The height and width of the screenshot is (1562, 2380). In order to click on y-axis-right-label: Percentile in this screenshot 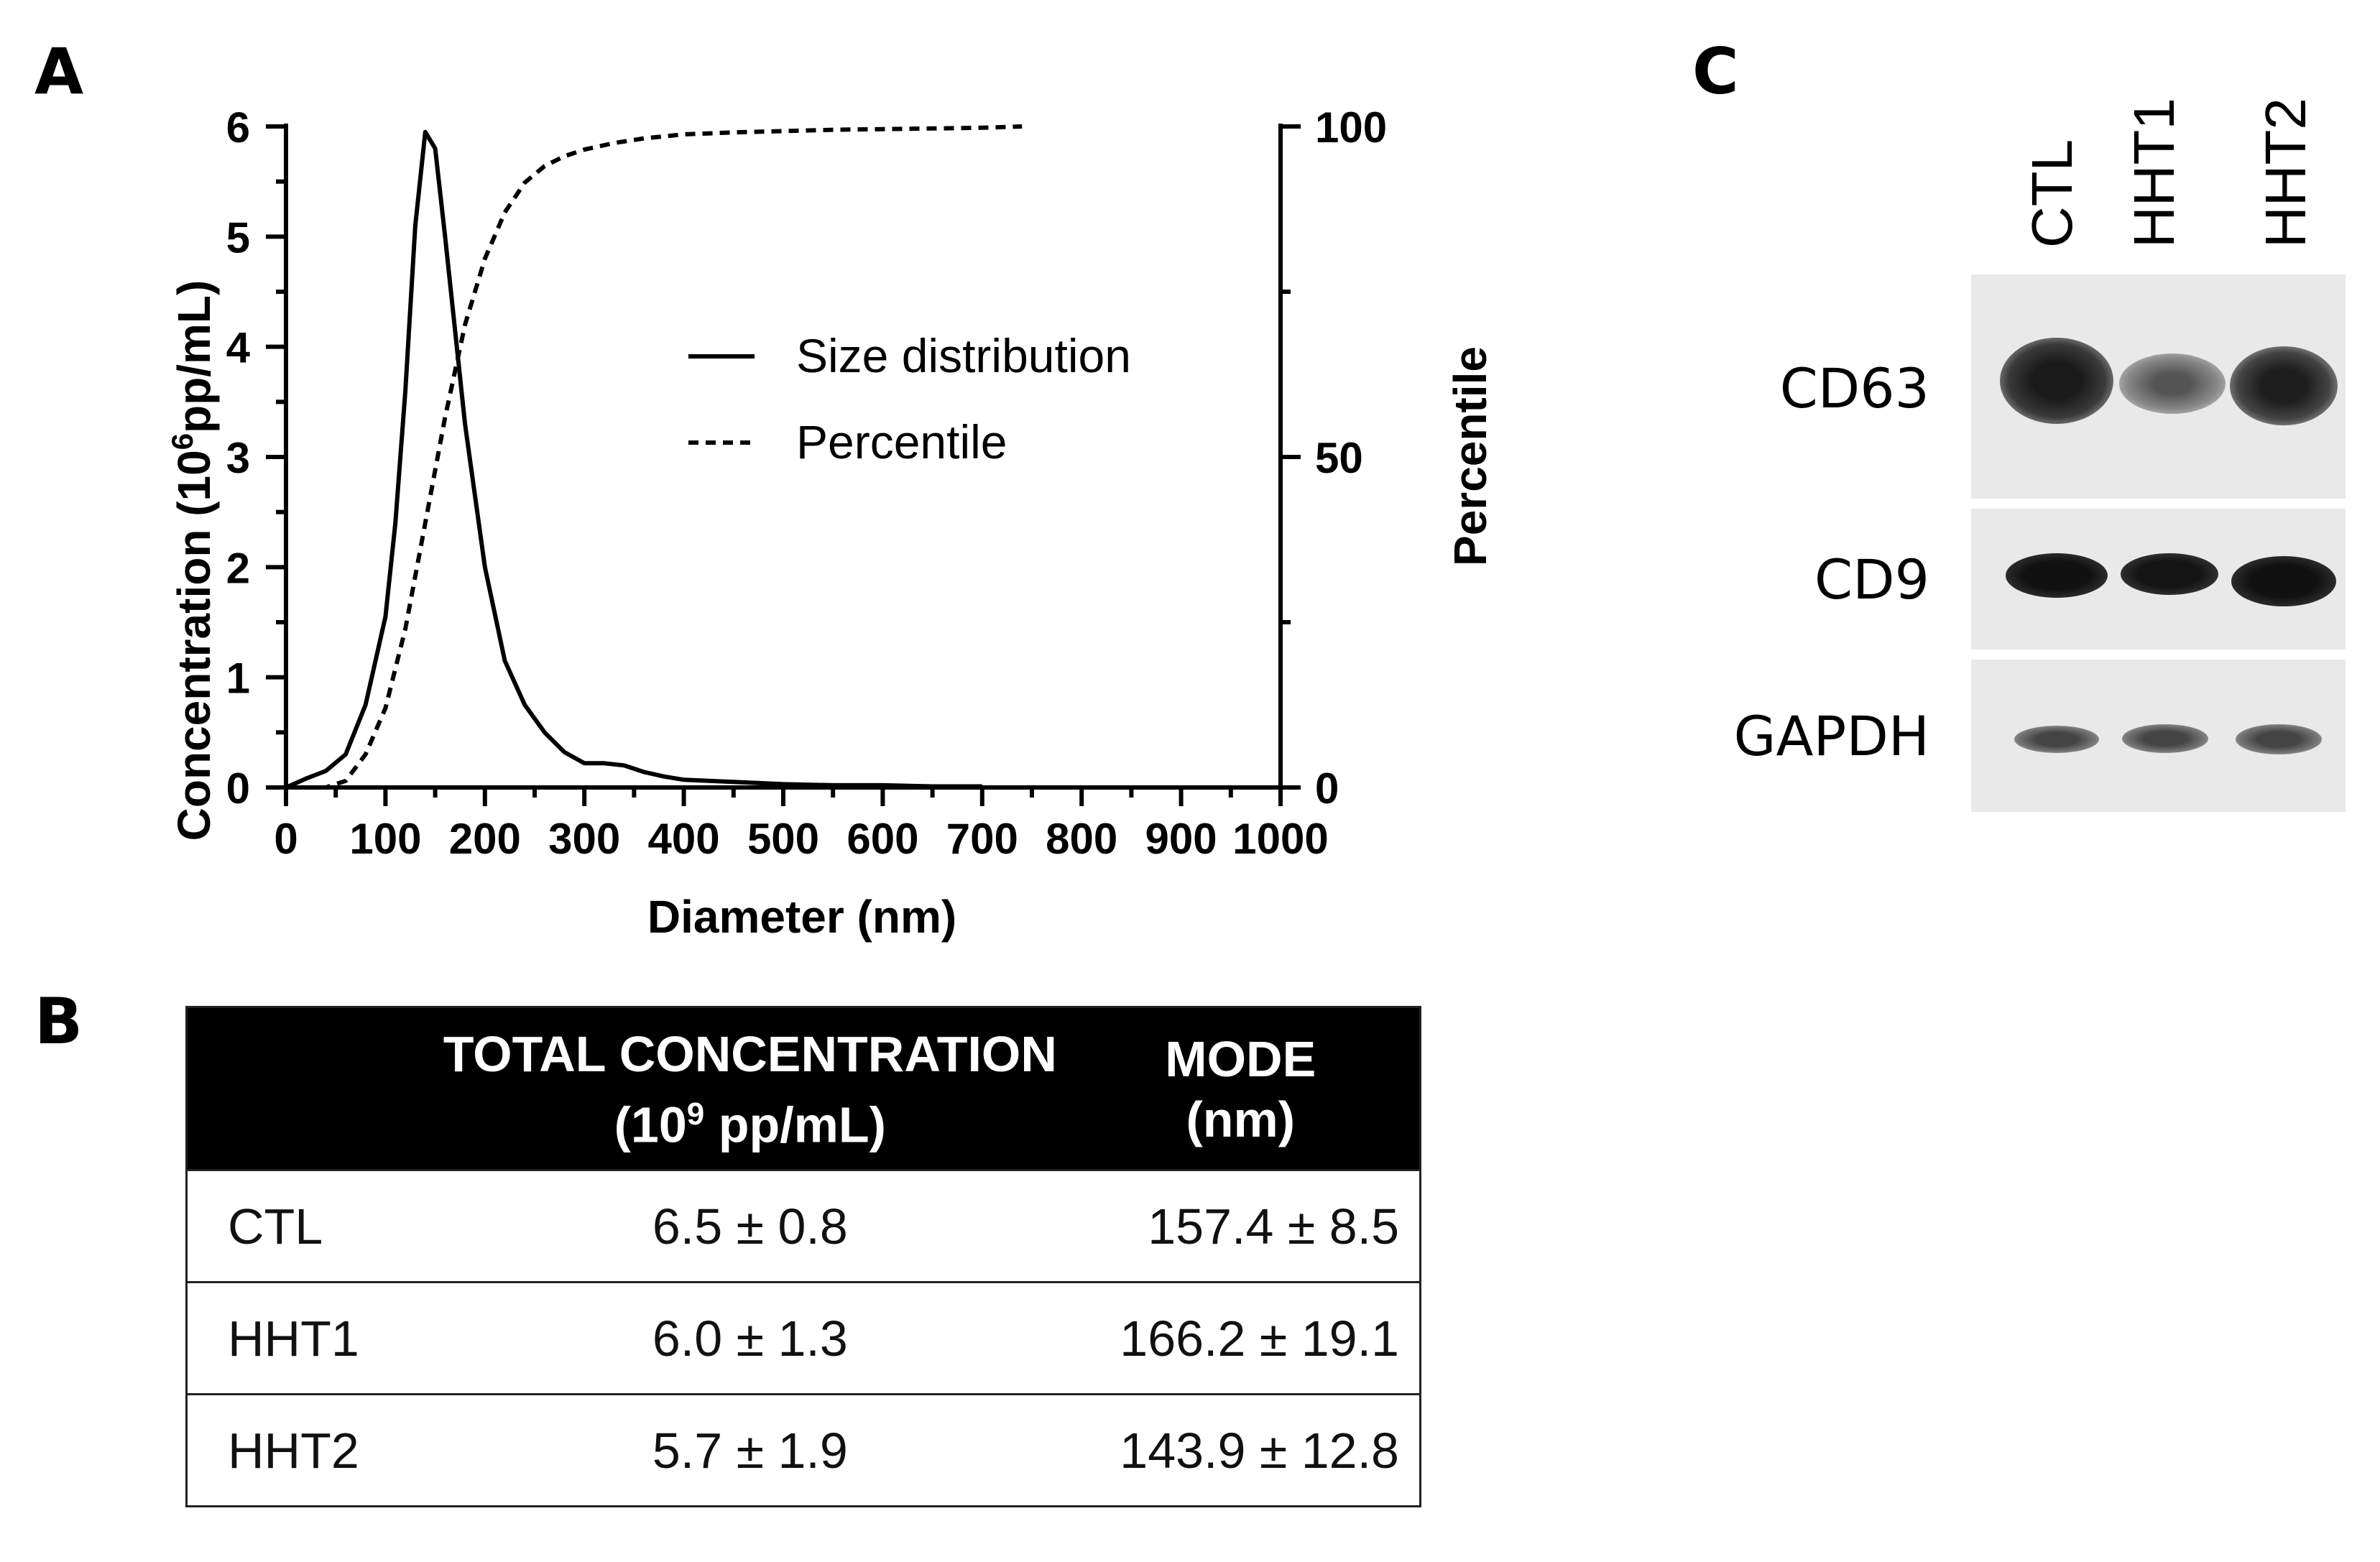, I will do `click(1470, 456)`.